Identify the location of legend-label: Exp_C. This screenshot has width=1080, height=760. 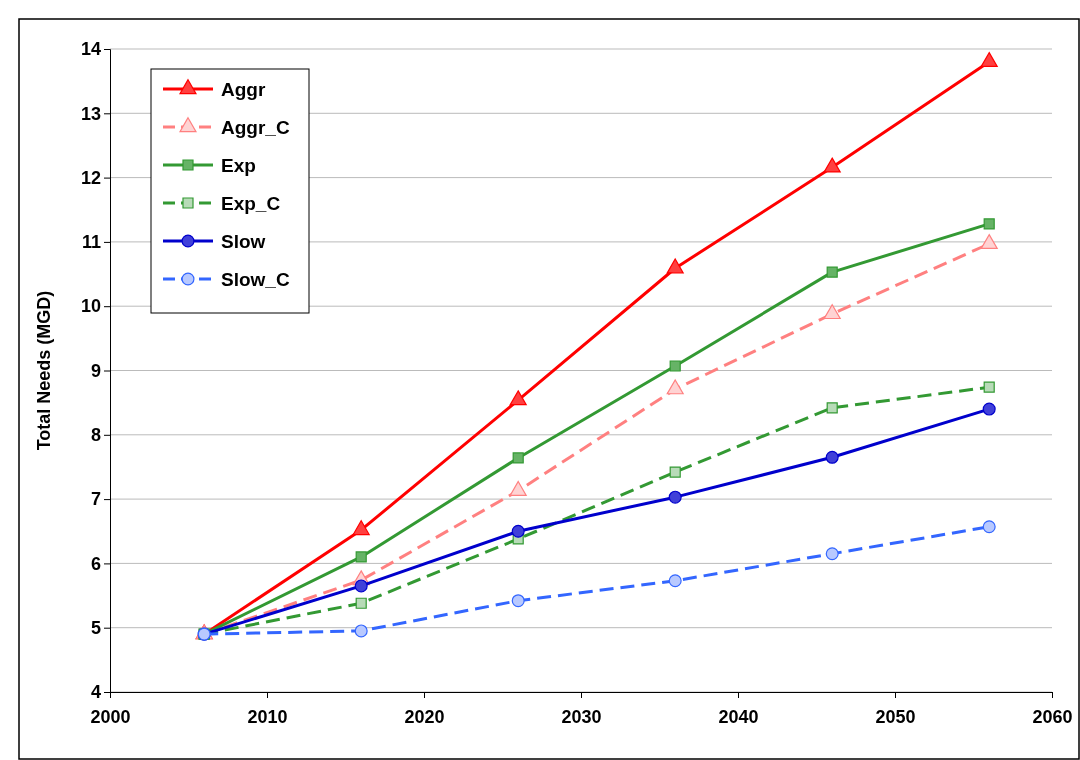
(251, 203).